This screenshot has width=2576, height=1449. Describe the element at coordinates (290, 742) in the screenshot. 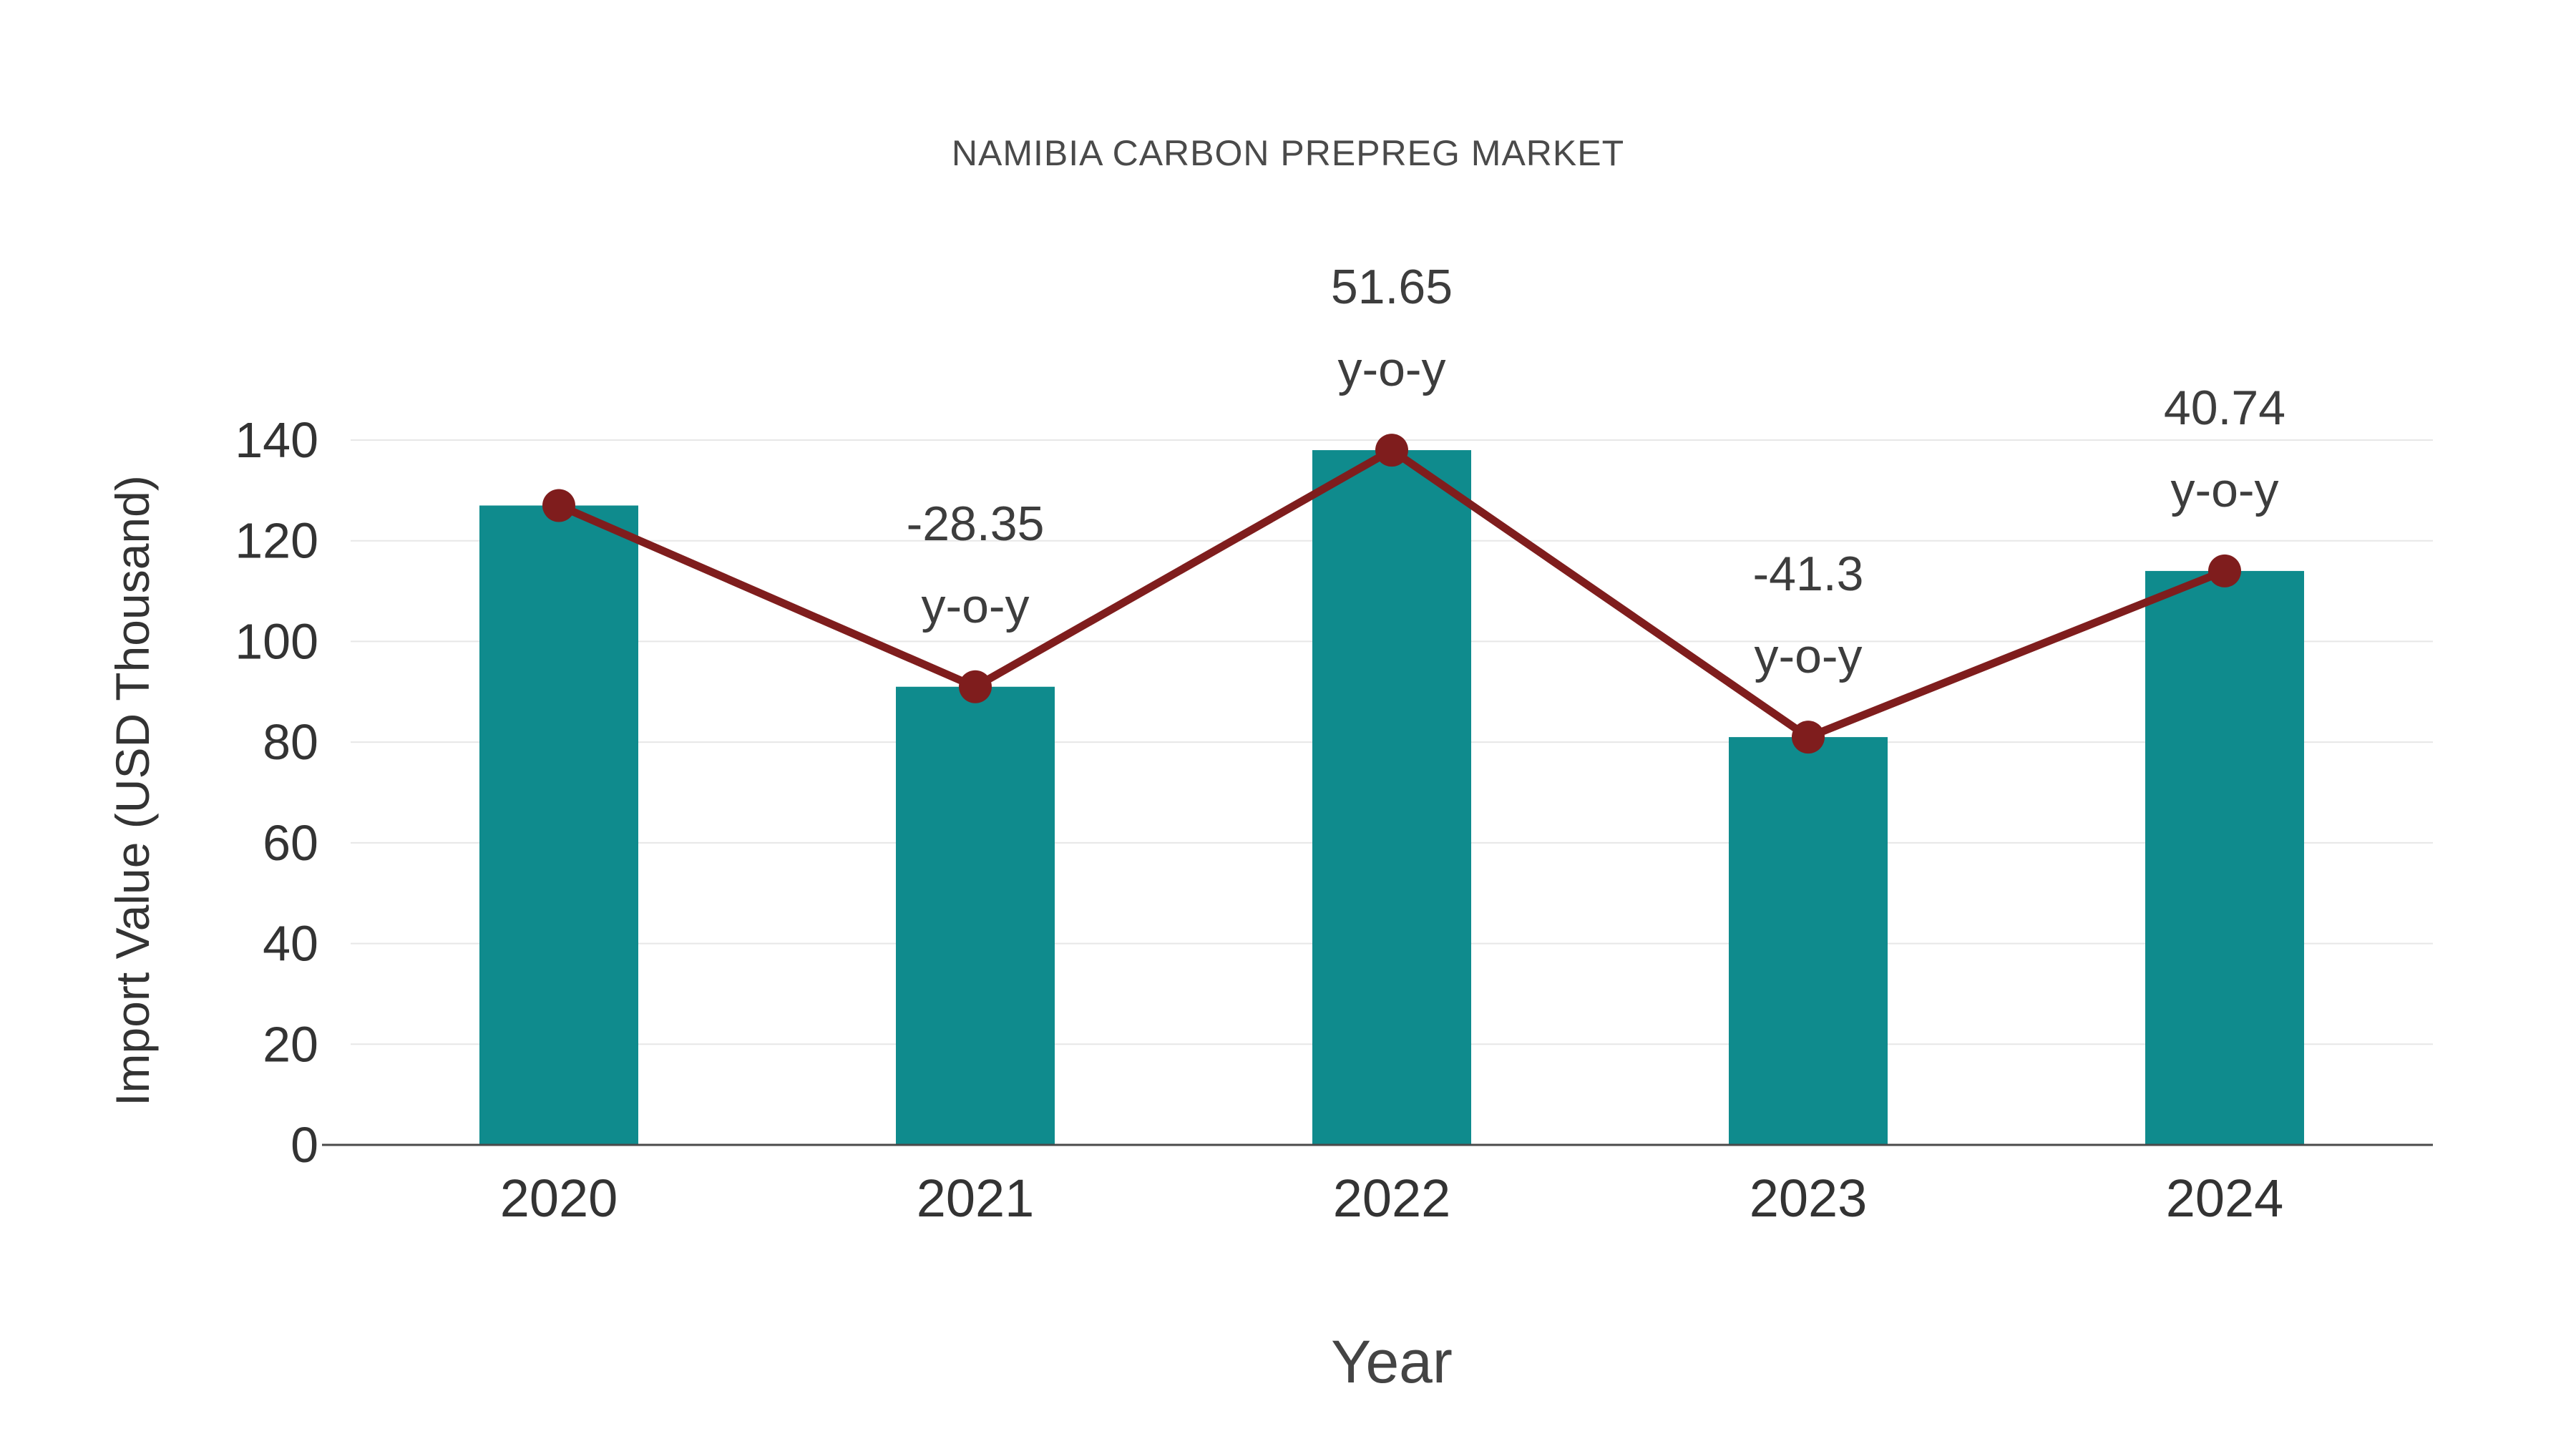

I see `y-tick-label: 80` at that location.